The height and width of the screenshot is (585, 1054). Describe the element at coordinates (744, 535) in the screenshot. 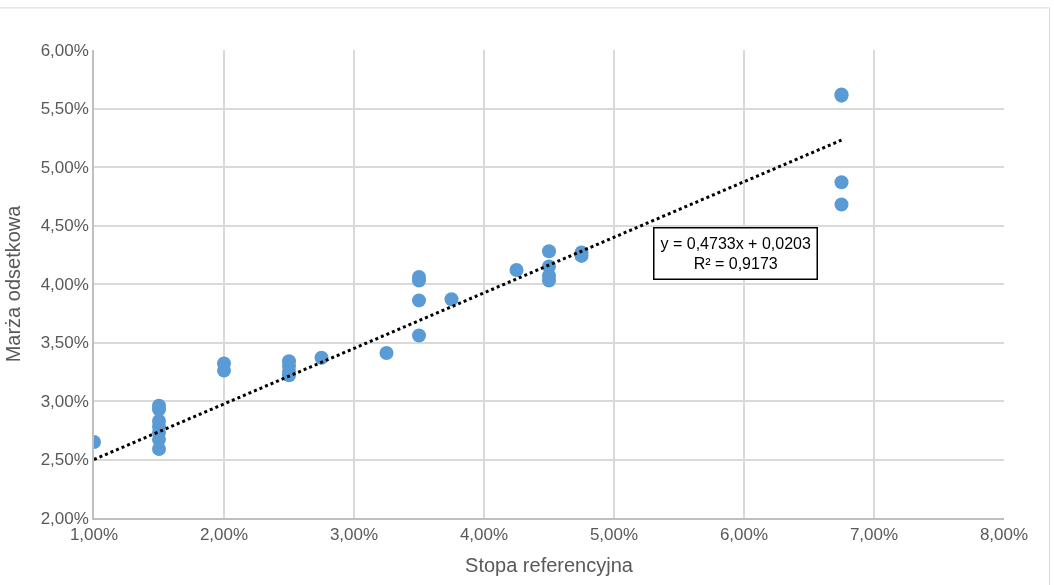

I see `x-tick-label: 6,00%` at that location.